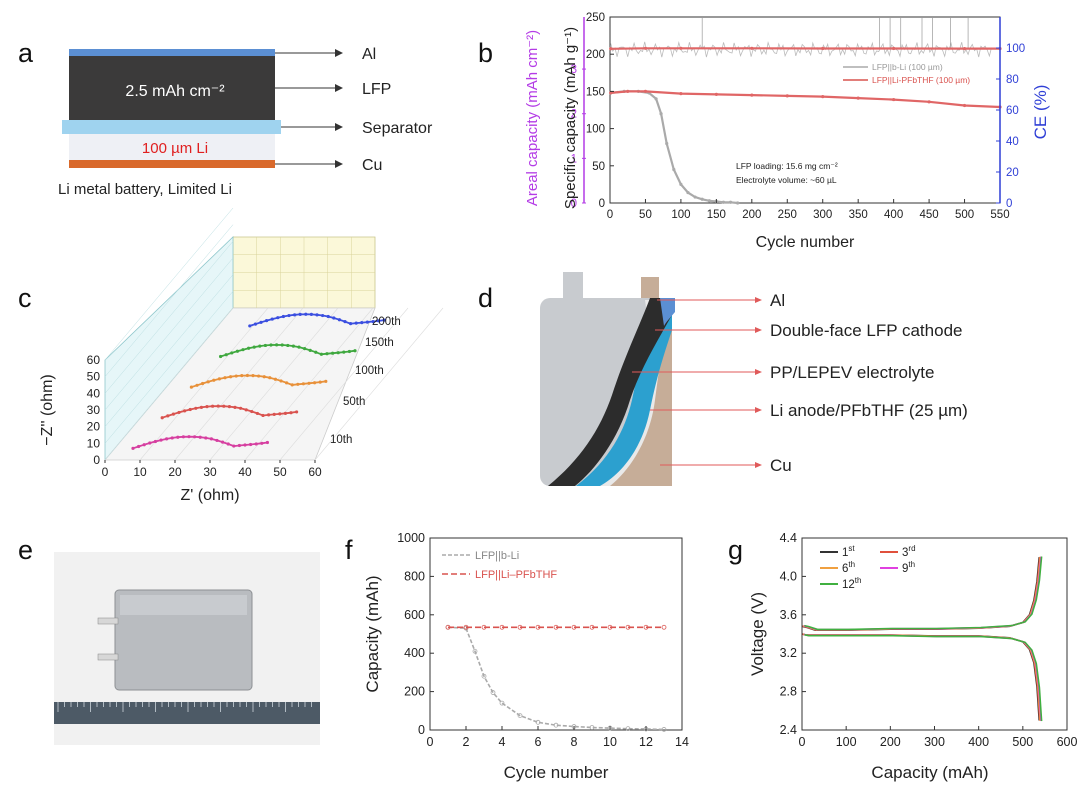 The width and height of the screenshot is (1080, 801). Describe the element at coordinates (105, 472) in the screenshot. I see `c-xtick-label-0: 0` at that location.